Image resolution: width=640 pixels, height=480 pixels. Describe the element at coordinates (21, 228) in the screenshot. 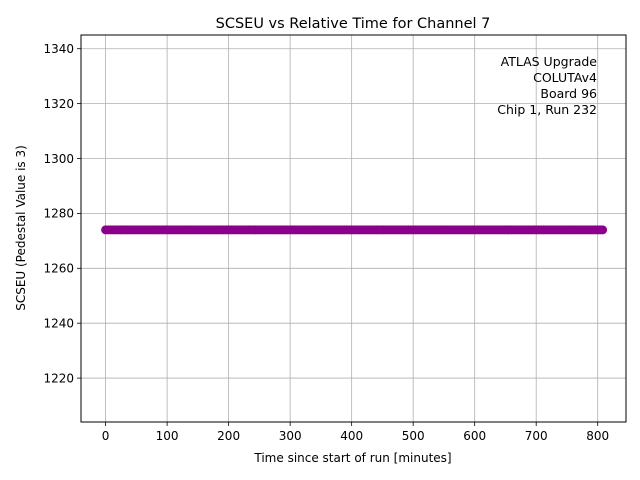

I see `y-axis-label: SCSEU (Pedestal Value is 3)` at that location.